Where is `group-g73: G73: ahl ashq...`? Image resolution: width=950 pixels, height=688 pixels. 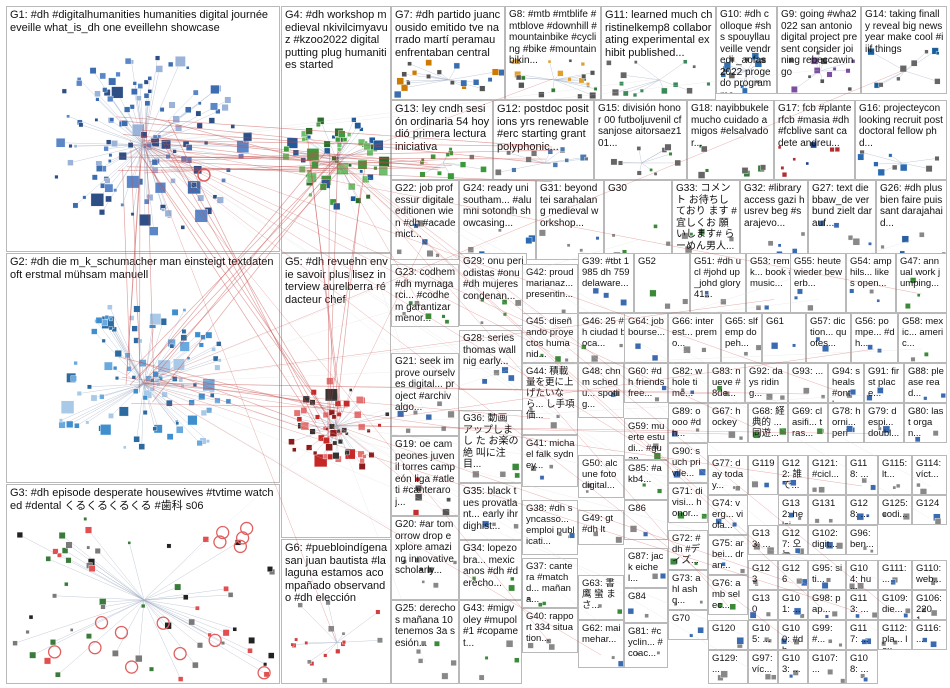
group-g73: G73: ahl ashq... is located at coordinates (688, 590).